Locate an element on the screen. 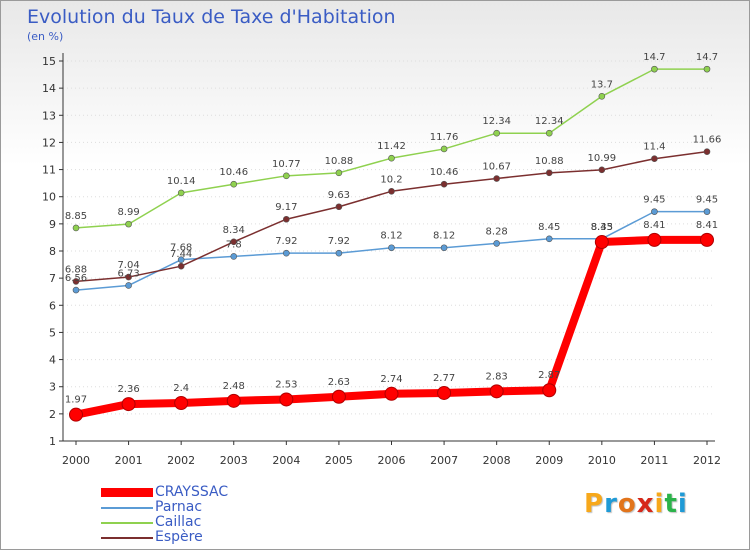  legend-label: Parnac is located at coordinates (179, 507).